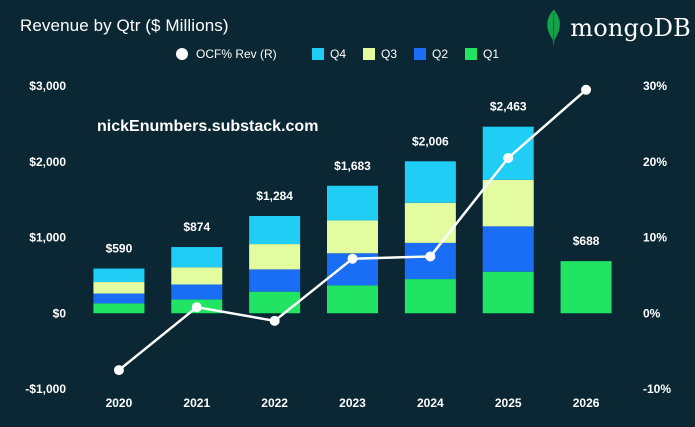  I want to click on bar-segment-q2-2021, so click(197, 292).